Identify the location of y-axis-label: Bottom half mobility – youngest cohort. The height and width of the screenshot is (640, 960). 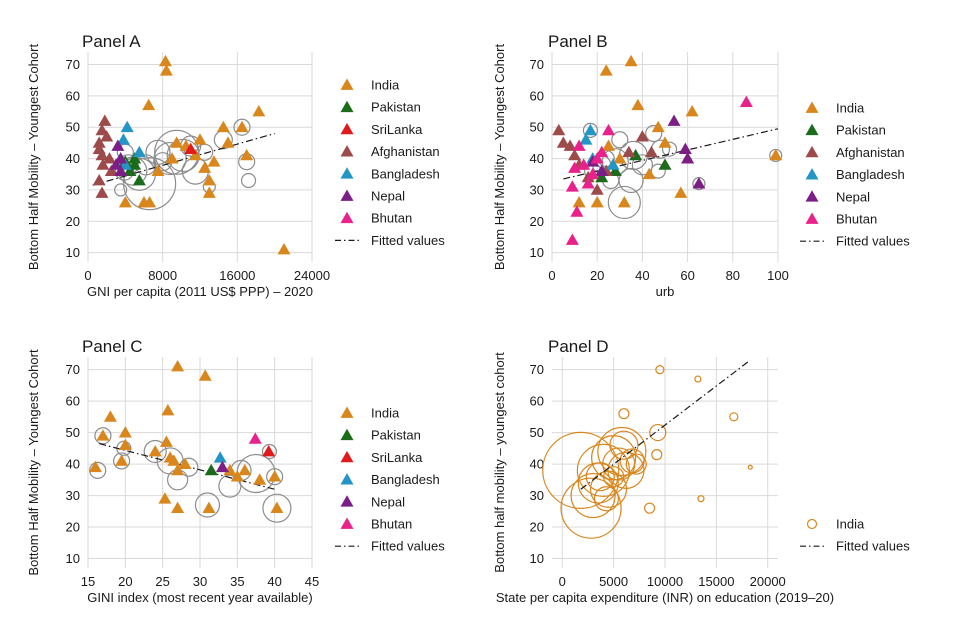
(499, 462).